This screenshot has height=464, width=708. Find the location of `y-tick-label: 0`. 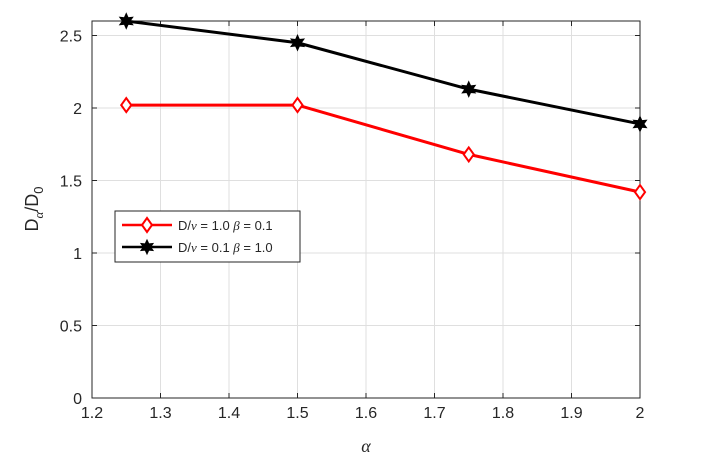

y-tick-label: 0 is located at coordinates (77, 399).